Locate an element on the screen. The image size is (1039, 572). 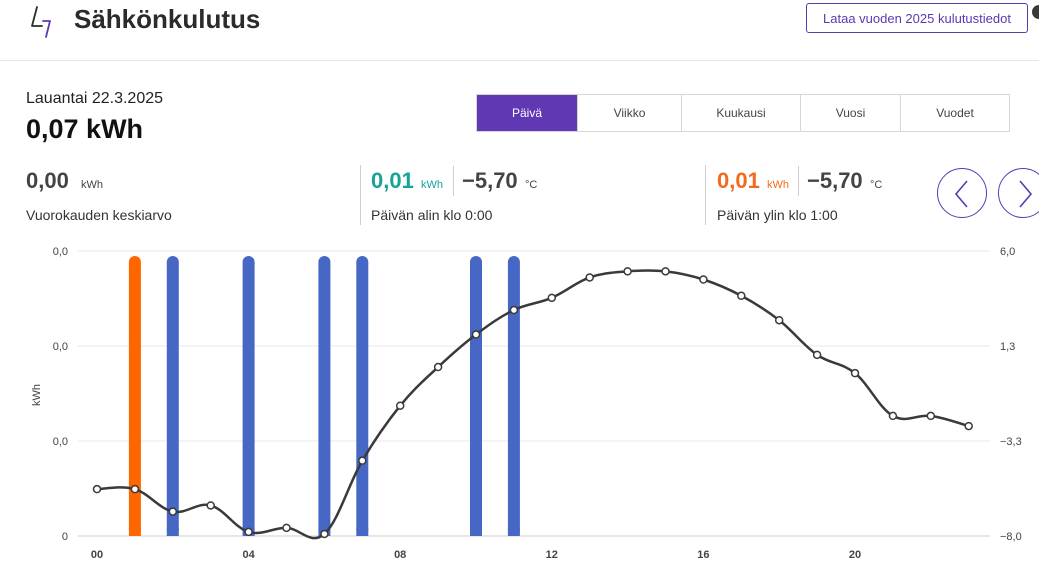
x-tick-label: 16 is located at coordinates (703, 555).